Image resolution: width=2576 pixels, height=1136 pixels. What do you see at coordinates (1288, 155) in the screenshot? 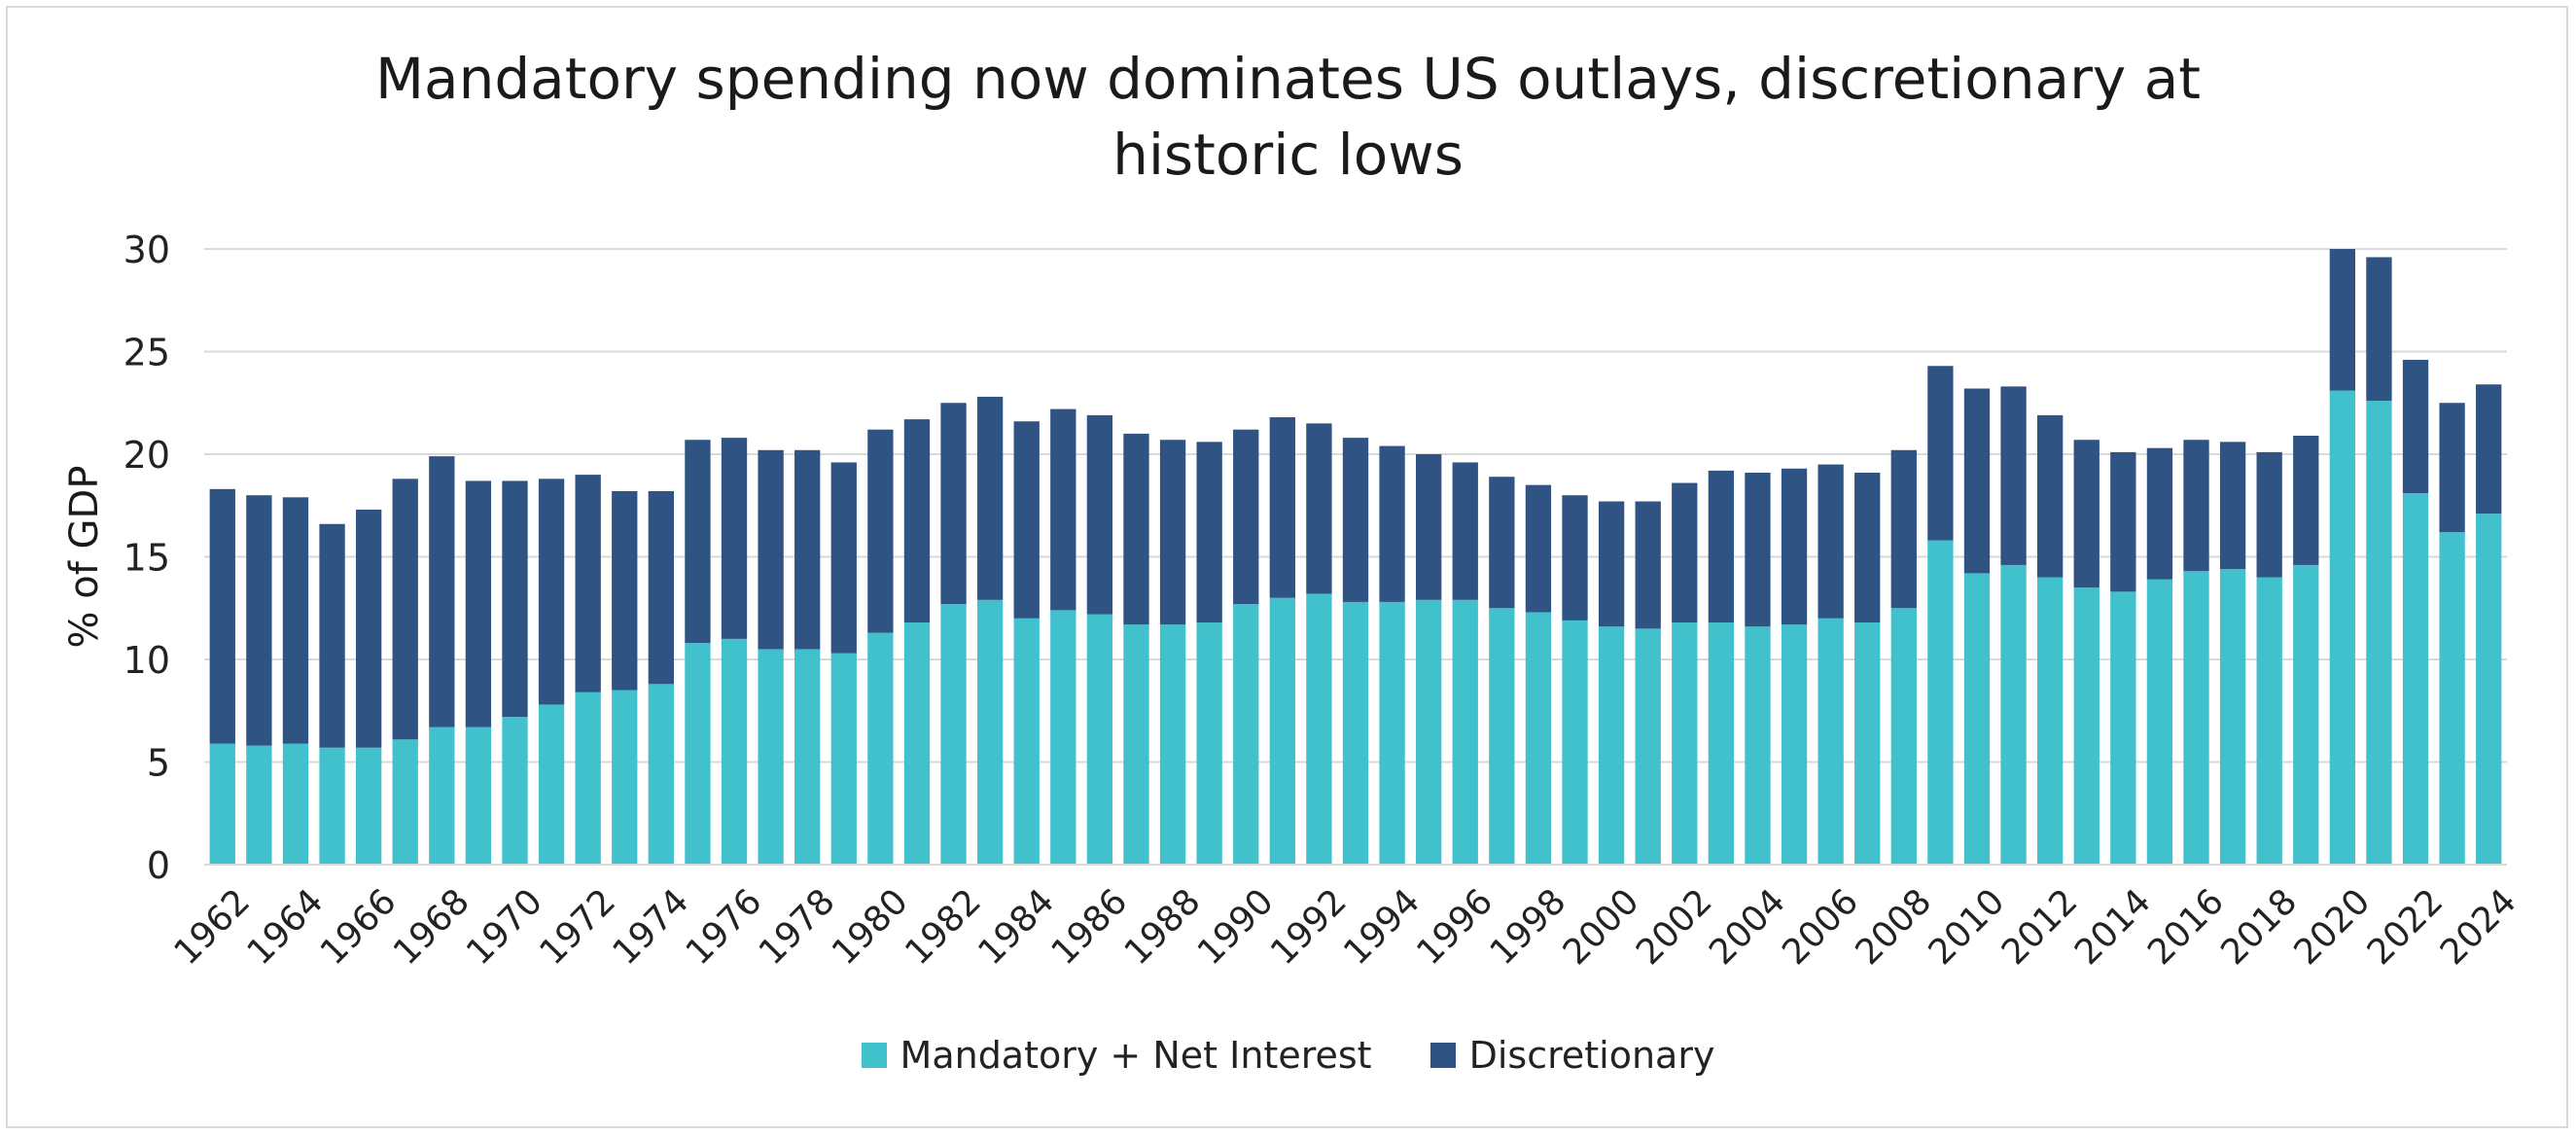
I see `chart-title-line-2: historic lows` at bounding box center [1288, 155].